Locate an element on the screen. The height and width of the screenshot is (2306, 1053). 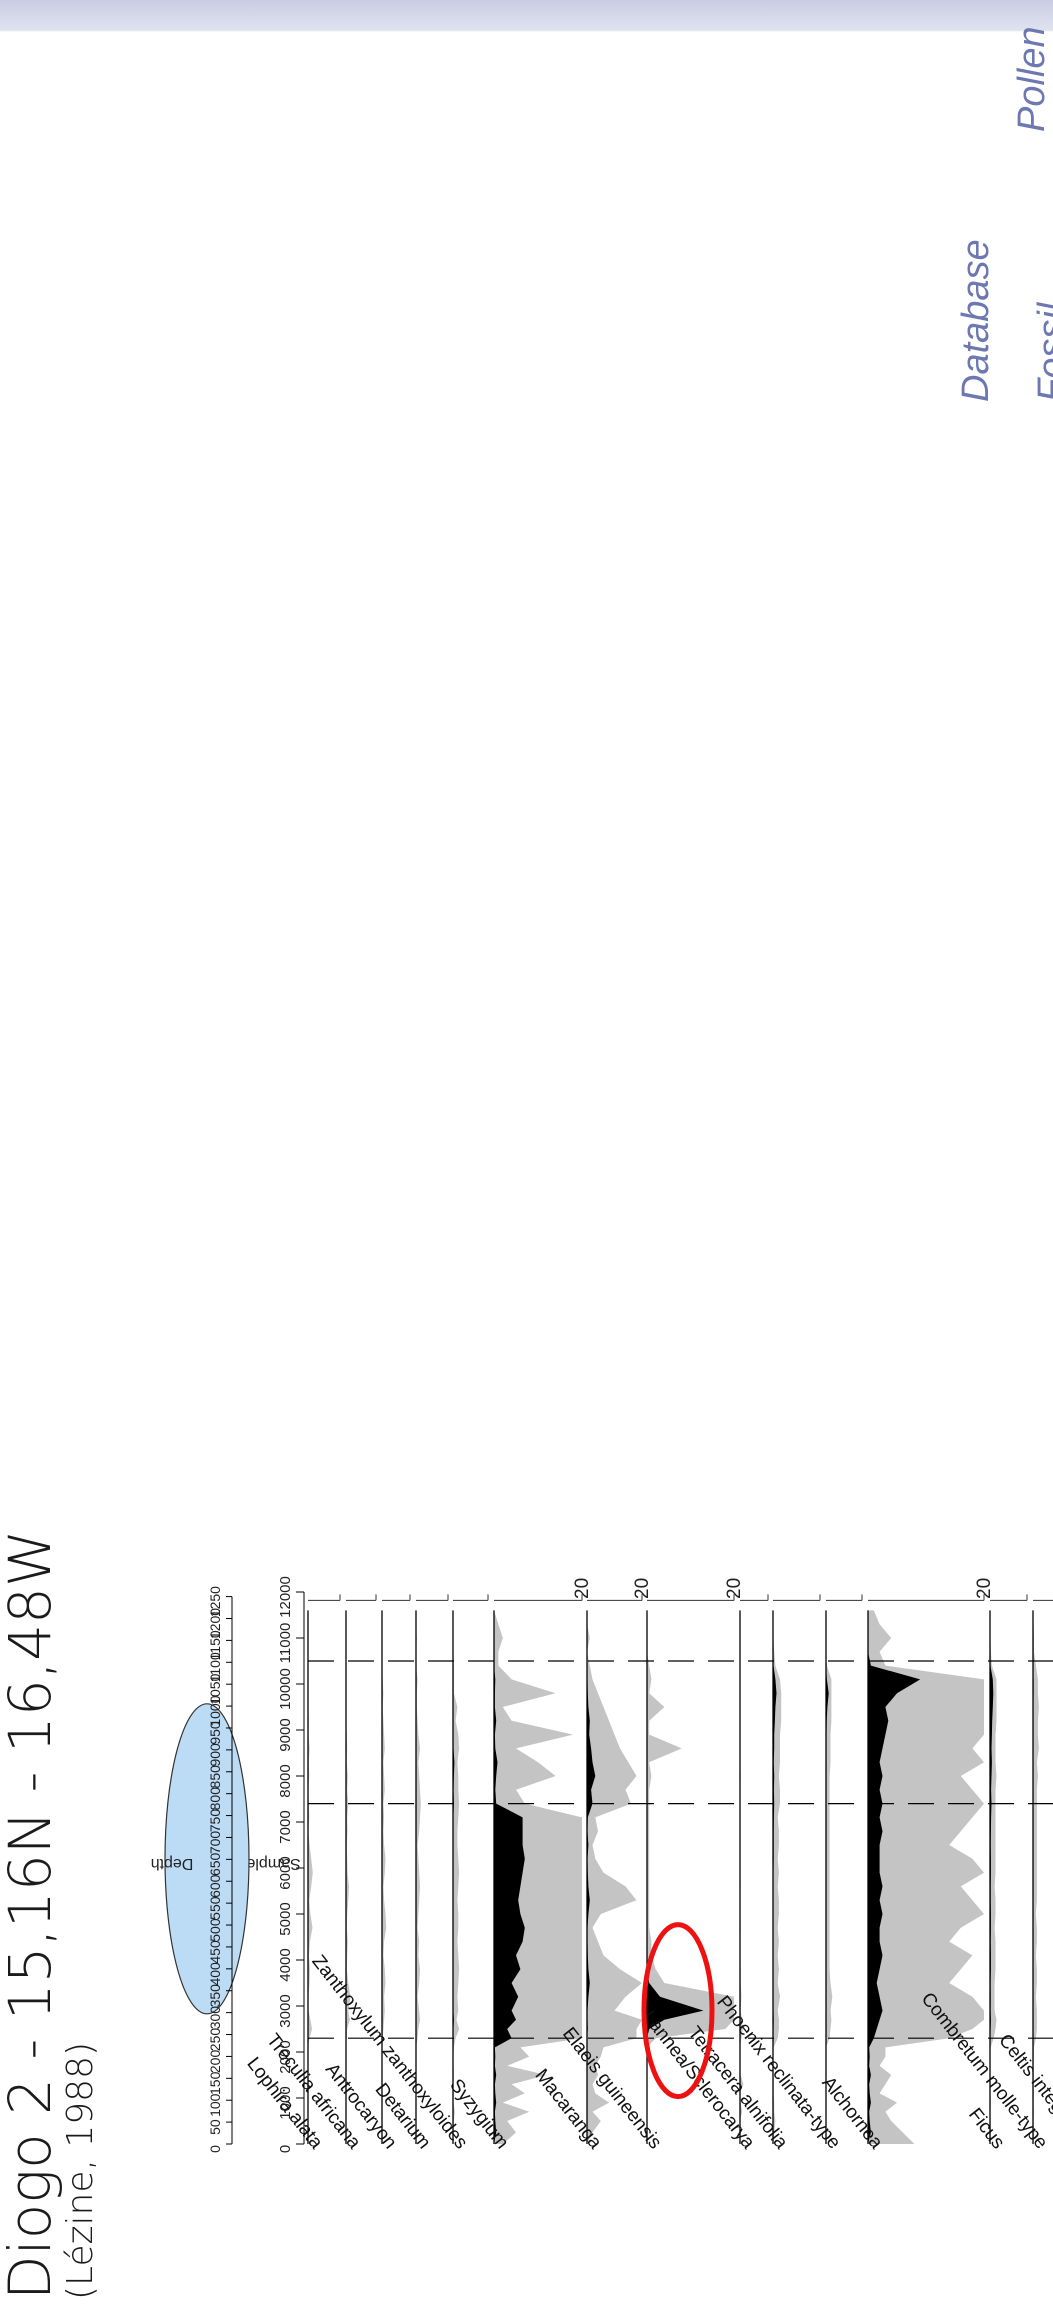
age-tick-label: 8000 is located at coordinates (285, 1780).